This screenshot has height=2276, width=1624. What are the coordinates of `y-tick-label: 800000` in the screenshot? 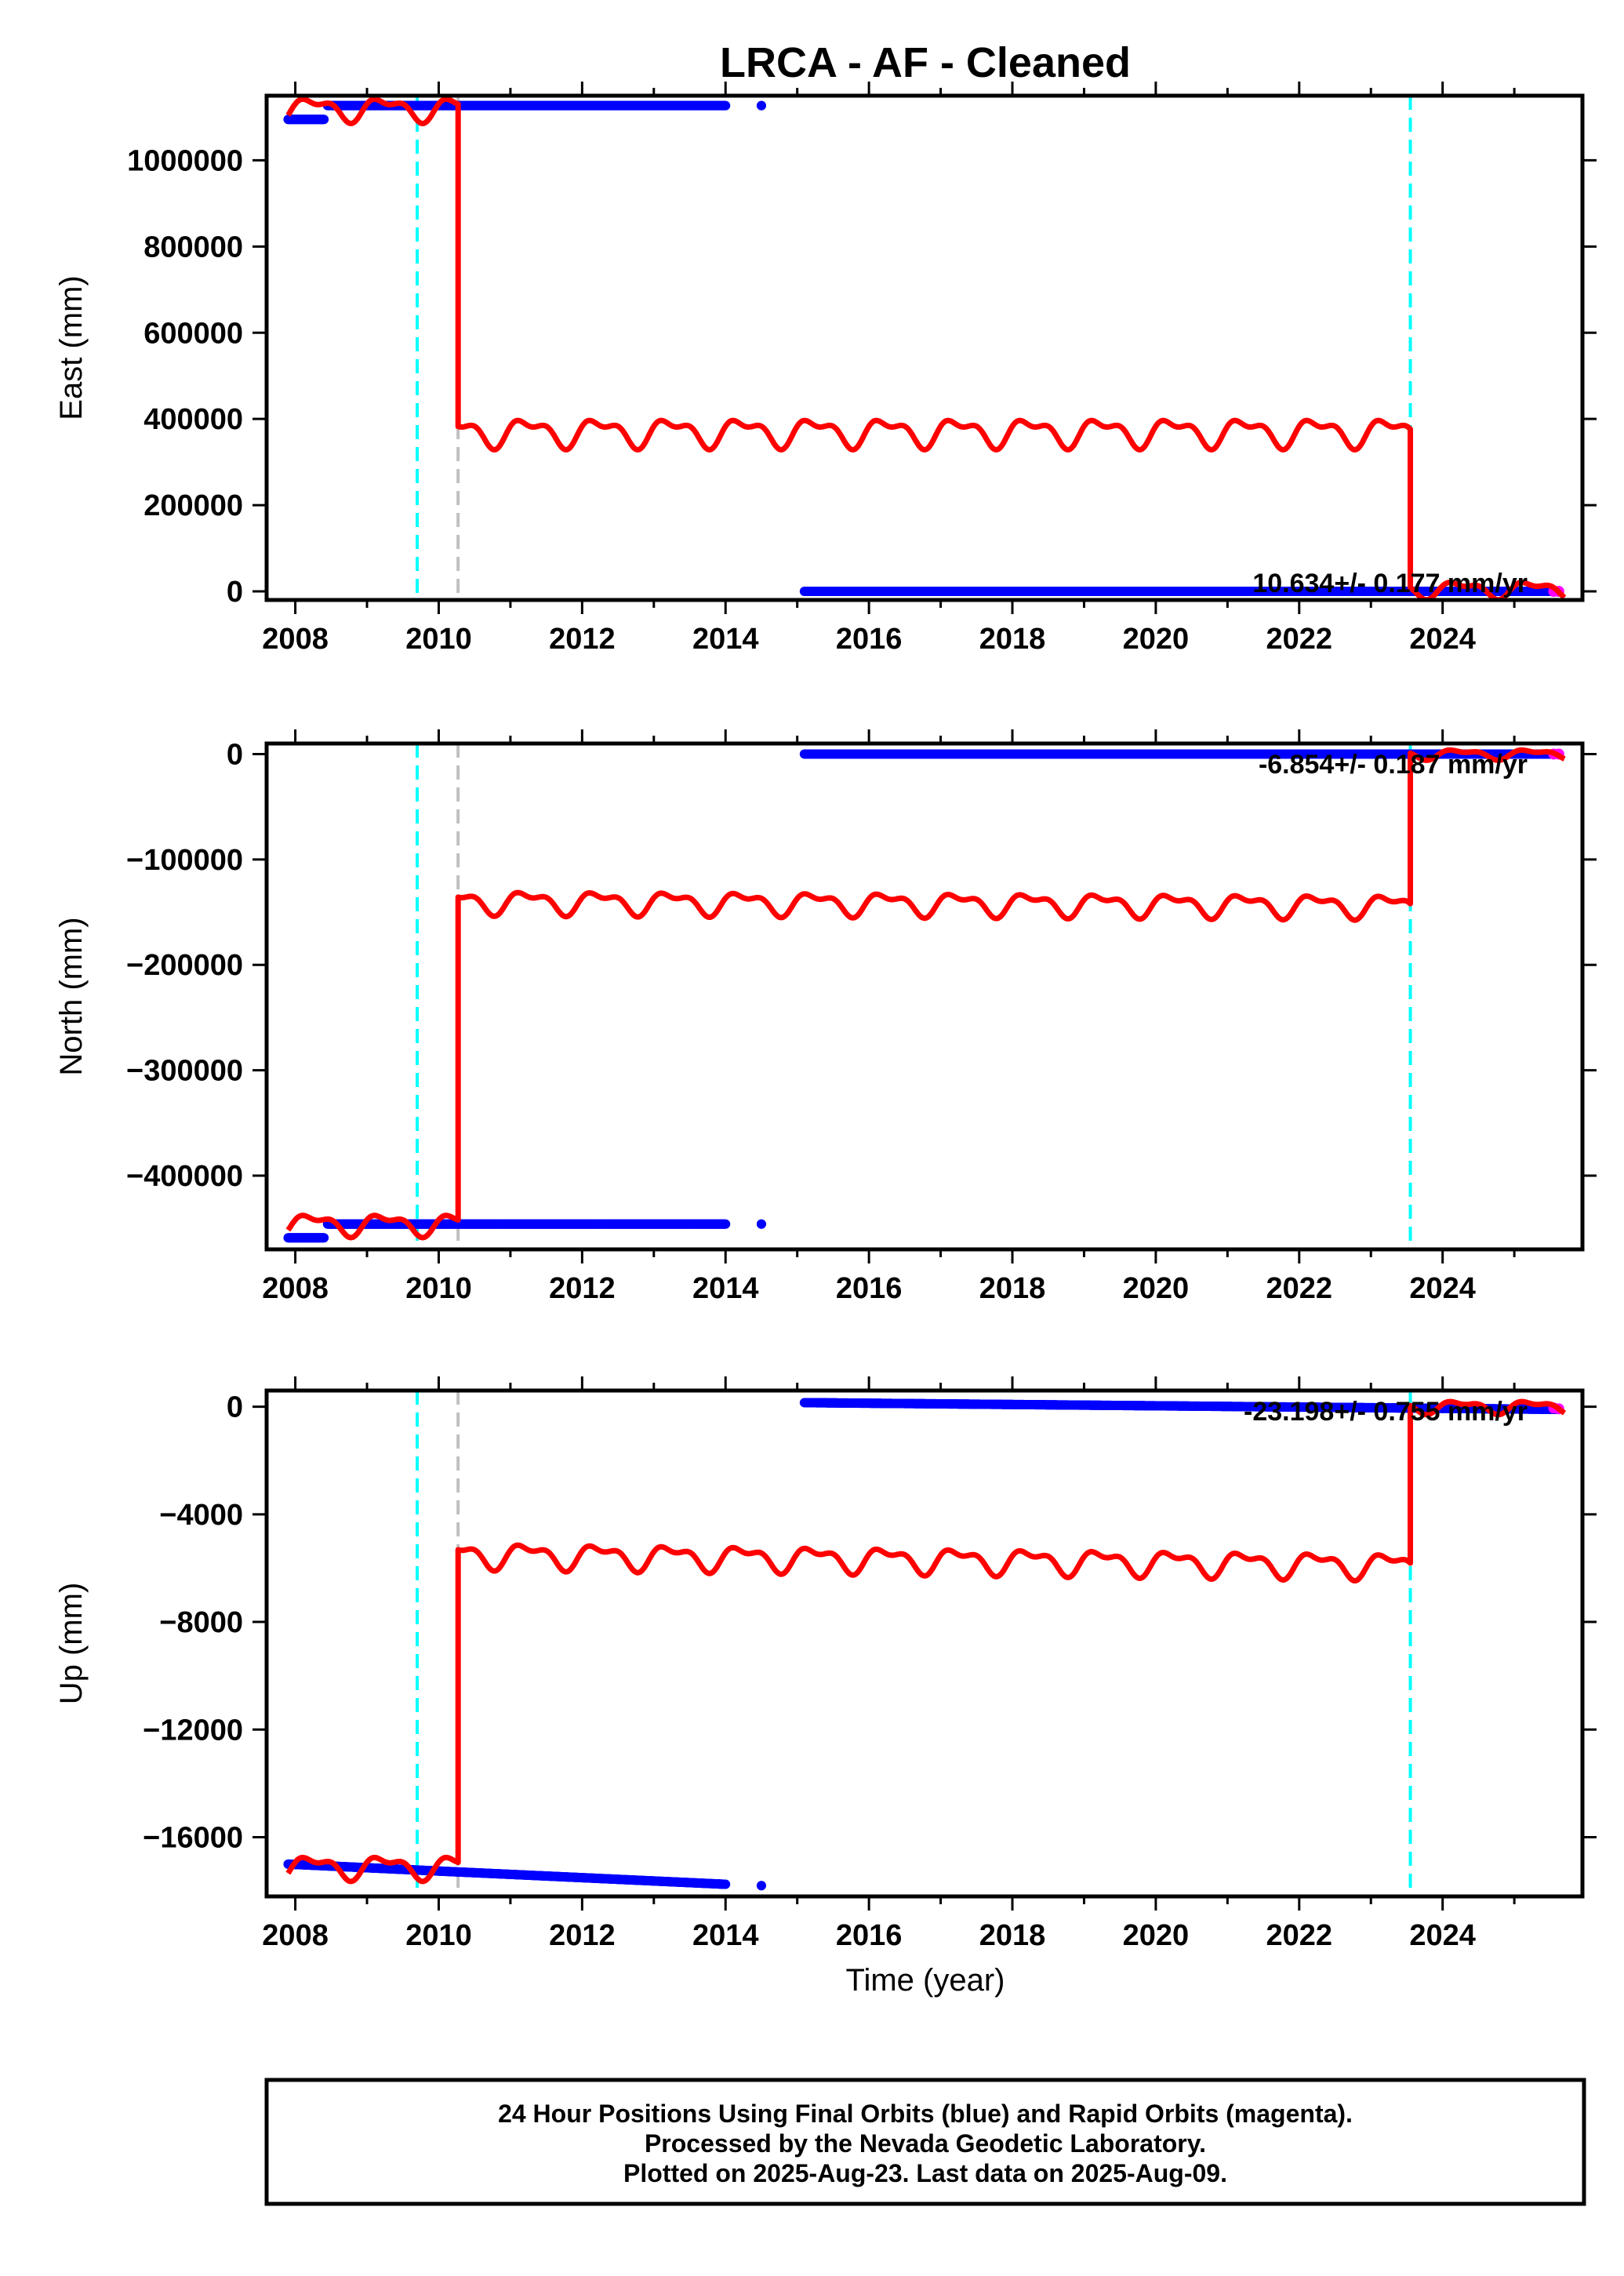 It's located at (194, 247).